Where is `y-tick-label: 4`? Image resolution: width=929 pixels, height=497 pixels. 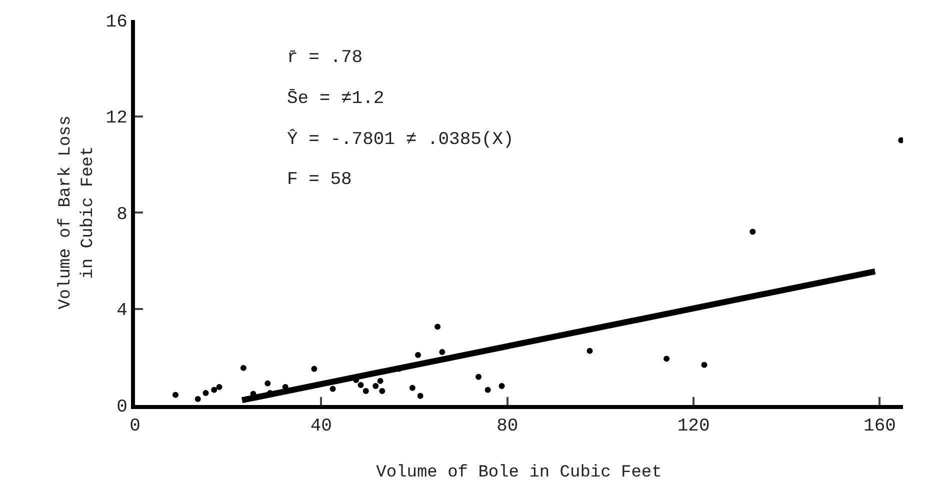
y-tick-label: 4 is located at coordinates (122, 311).